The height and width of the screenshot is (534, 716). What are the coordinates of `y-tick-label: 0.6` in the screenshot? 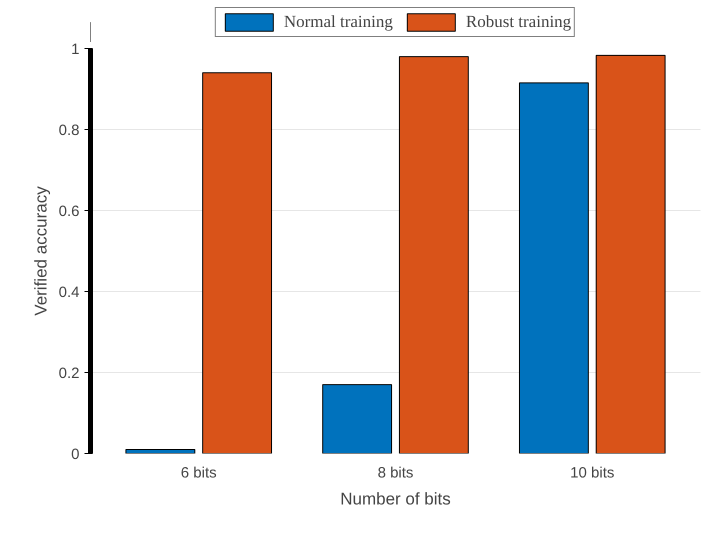 It's located at (69, 211).